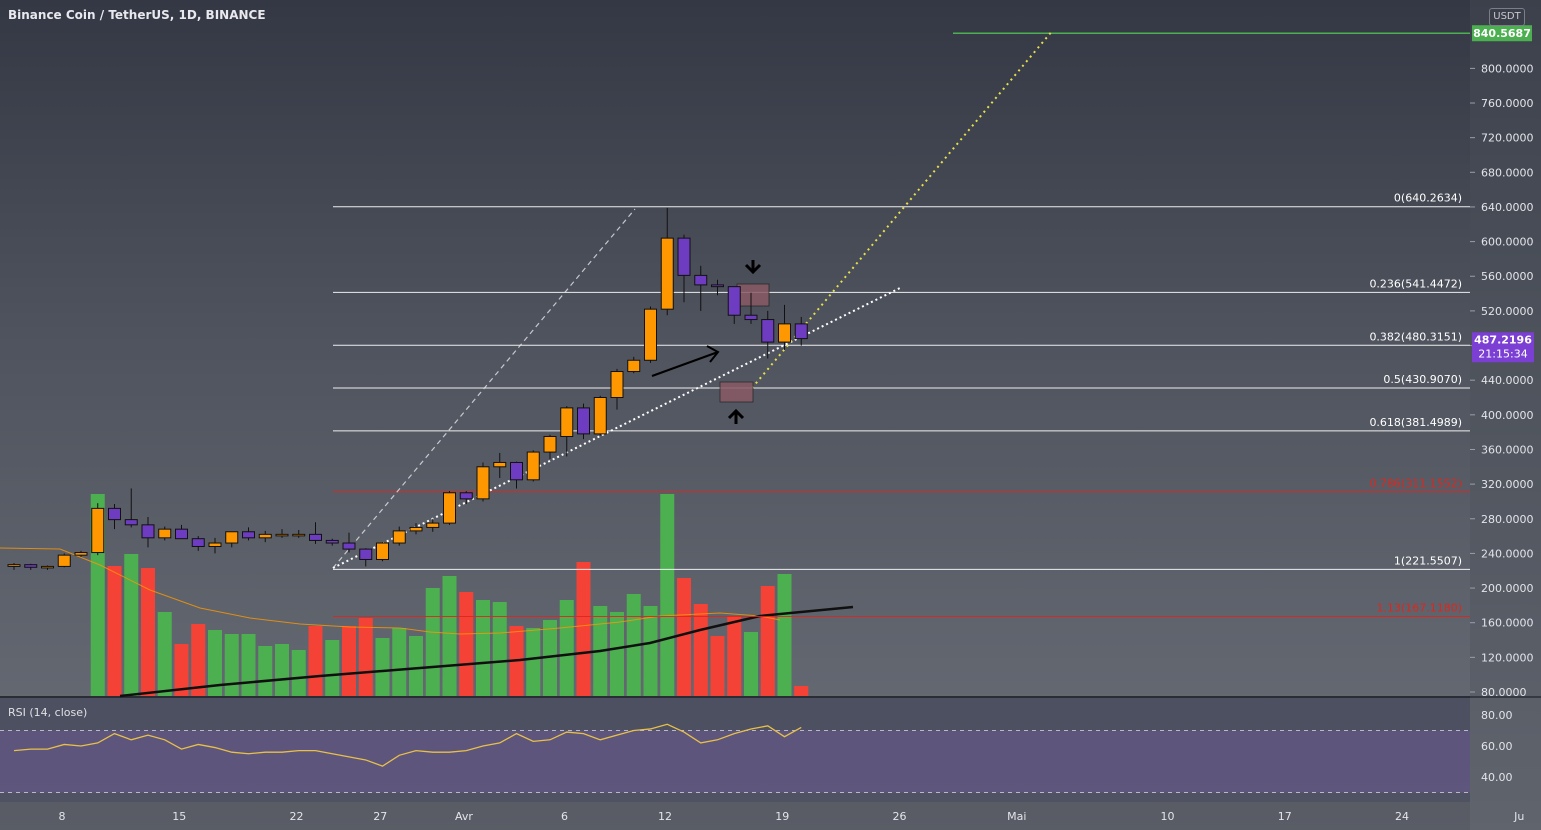 The width and height of the screenshot is (1541, 830). What do you see at coordinates (1507, 172) in the screenshot?
I see `price-tick-label: 680.0000` at bounding box center [1507, 172].